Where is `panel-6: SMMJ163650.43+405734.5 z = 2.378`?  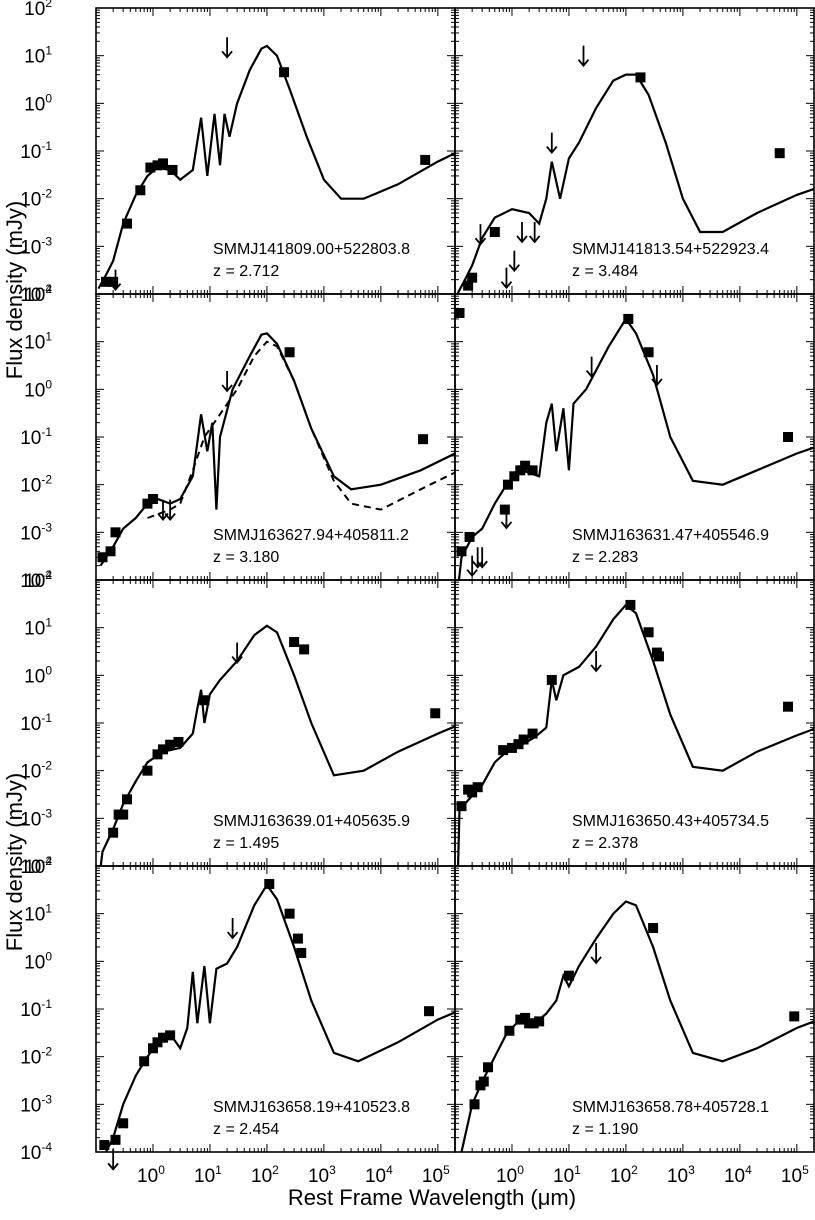 panel-6: SMMJ163650.43+405734.5 z = 2.378 is located at coordinates (634, 723).